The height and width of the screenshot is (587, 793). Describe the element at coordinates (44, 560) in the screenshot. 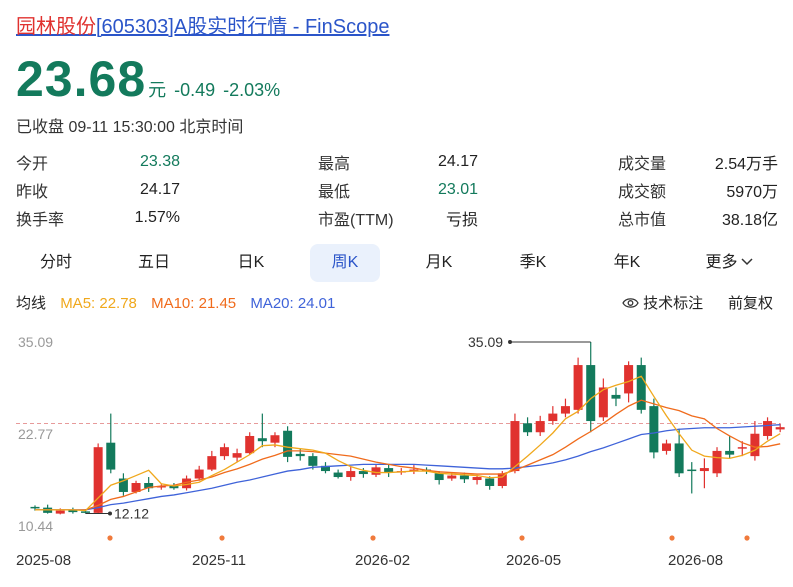

I see `x-label-1: 2025-08` at that location.